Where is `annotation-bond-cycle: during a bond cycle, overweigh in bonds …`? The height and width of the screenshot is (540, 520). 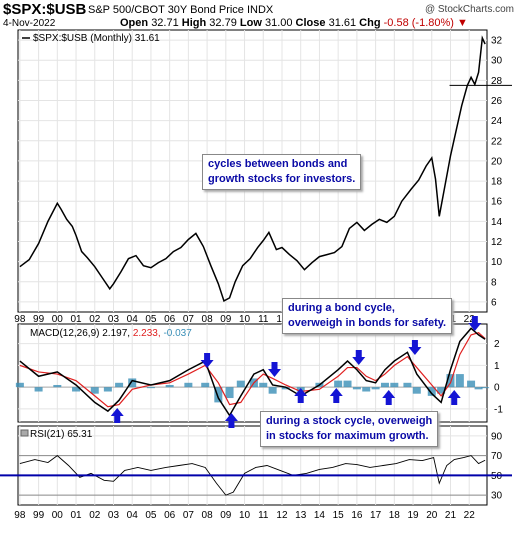 annotation-bond-cycle: during a bond cycle, overweigh in bonds … is located at coordinates (367, 316).